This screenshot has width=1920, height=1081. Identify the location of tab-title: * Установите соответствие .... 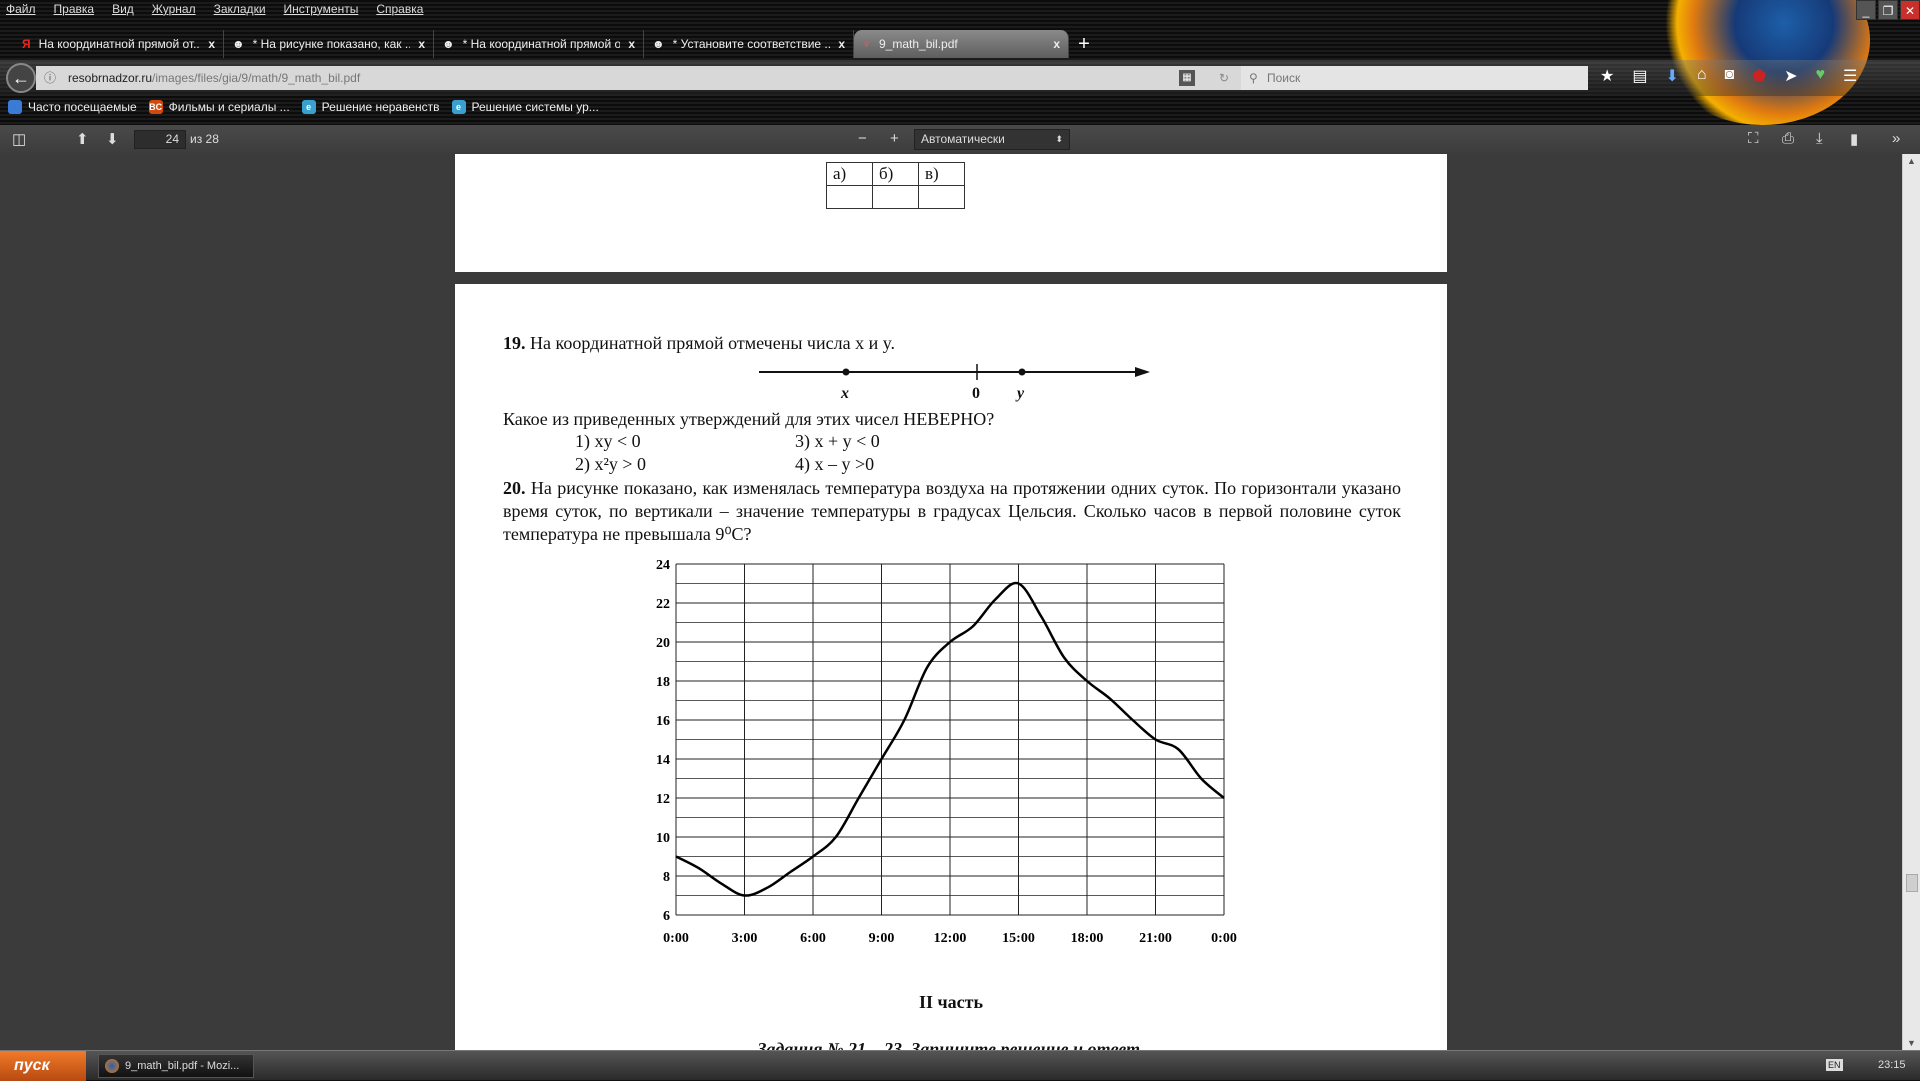
(751, 44).